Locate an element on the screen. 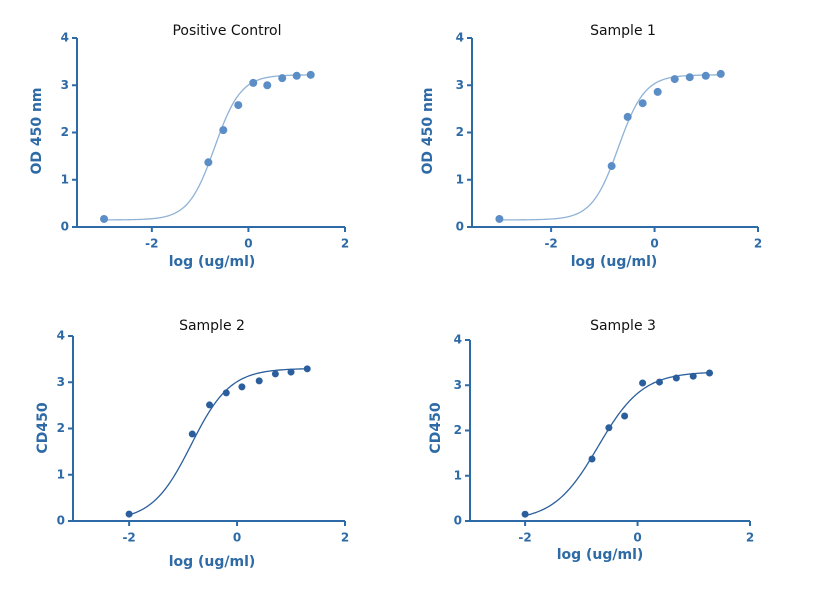  chart-title: Sample 1 is located at coordinates (623, 31).